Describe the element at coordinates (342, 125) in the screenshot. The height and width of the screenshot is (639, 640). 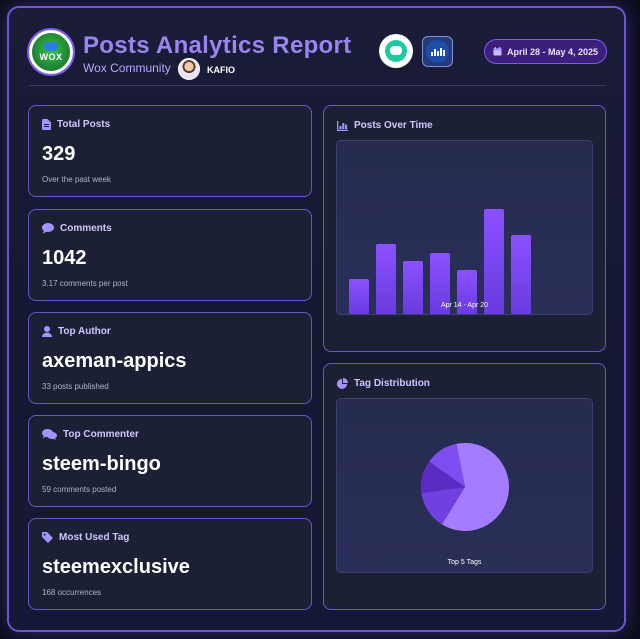
I see `bar-chart-icon` at that location.